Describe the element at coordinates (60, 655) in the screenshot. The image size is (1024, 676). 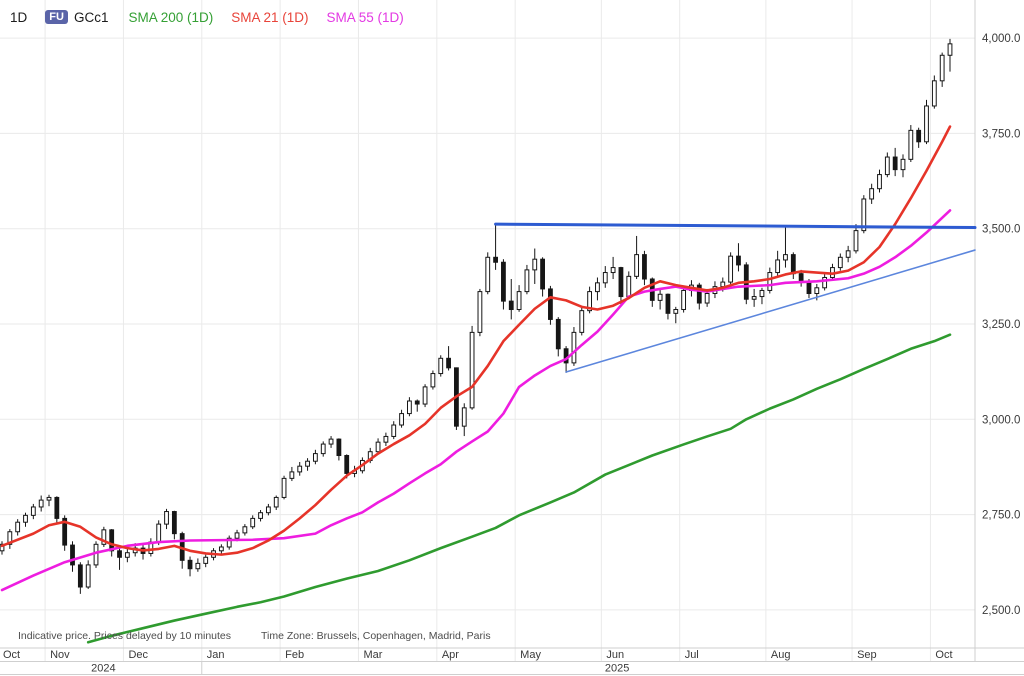
I see `x-axis-month-label: Nov` at that location.